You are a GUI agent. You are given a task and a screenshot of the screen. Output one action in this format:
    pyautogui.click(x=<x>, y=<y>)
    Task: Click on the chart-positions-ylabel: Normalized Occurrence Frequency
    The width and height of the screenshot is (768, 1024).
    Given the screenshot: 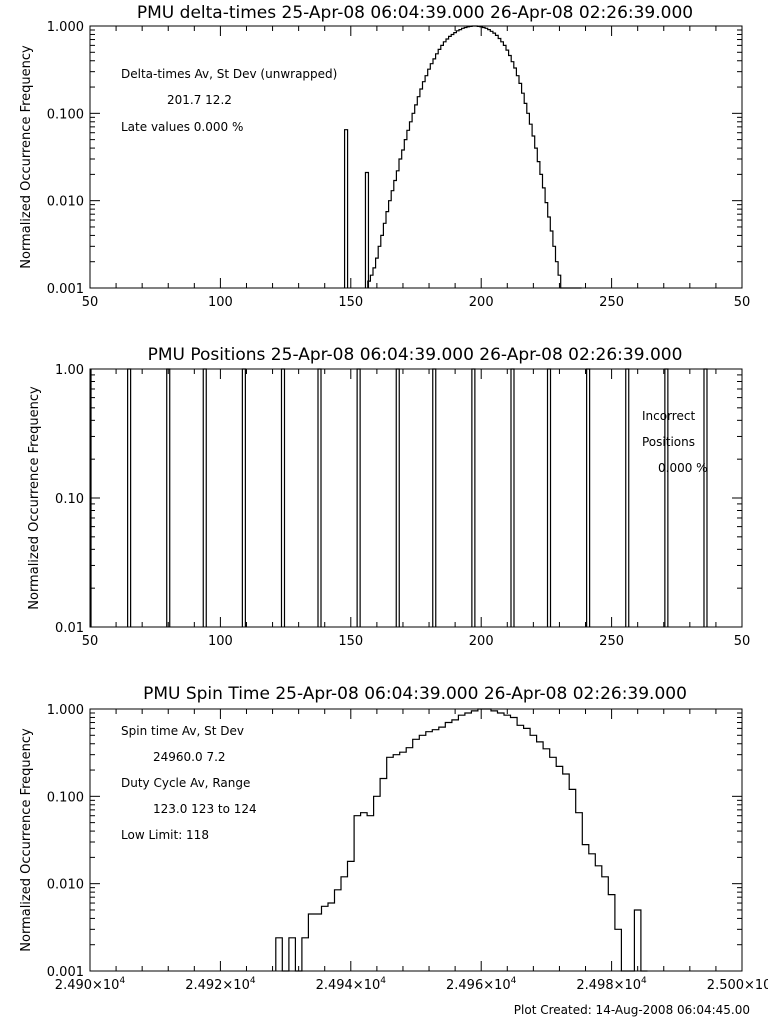 What is the action you would take?
    pyautogui.click(x=34, y=498)
    